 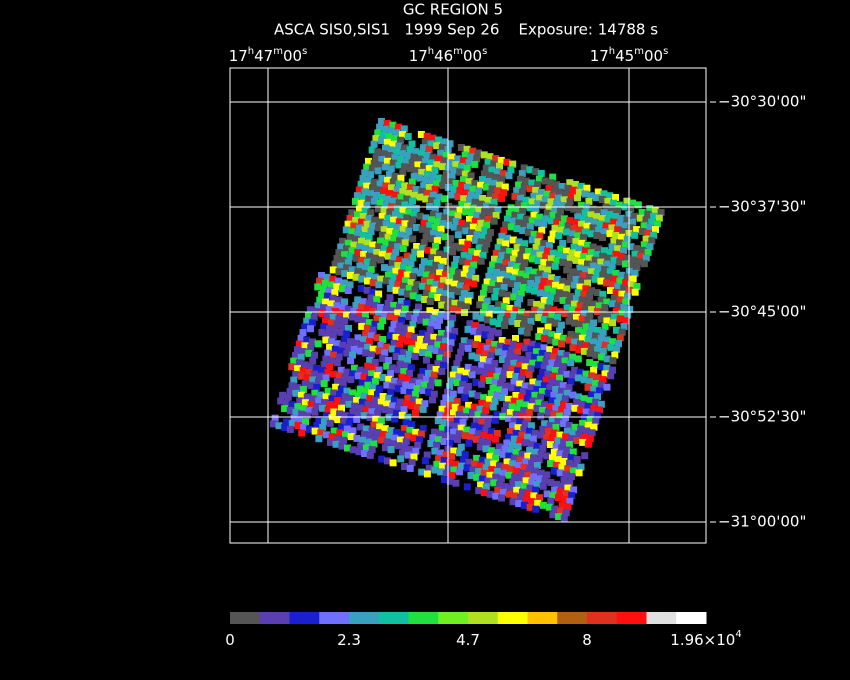 What do you see at coordinates (629, 55) in the screenshot?
I see `ra-label: 17h45m00s` at bounding box center [629, 55].